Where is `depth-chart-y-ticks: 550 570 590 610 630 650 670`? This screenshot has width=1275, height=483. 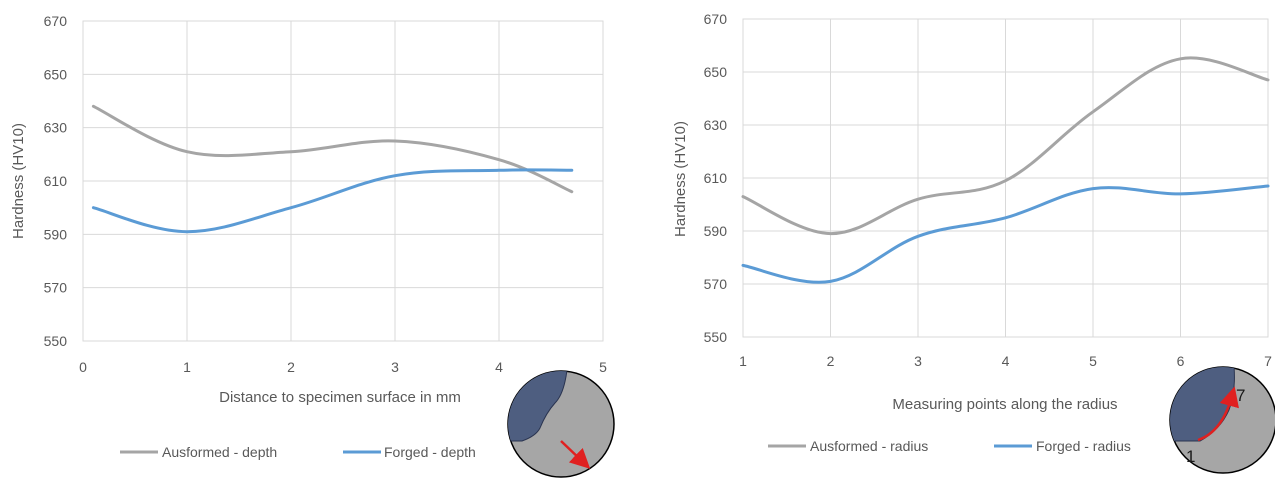
depth-chart-y-ticks: 550 570 590 610 630 650 670 is located at coordinates (56, 181).